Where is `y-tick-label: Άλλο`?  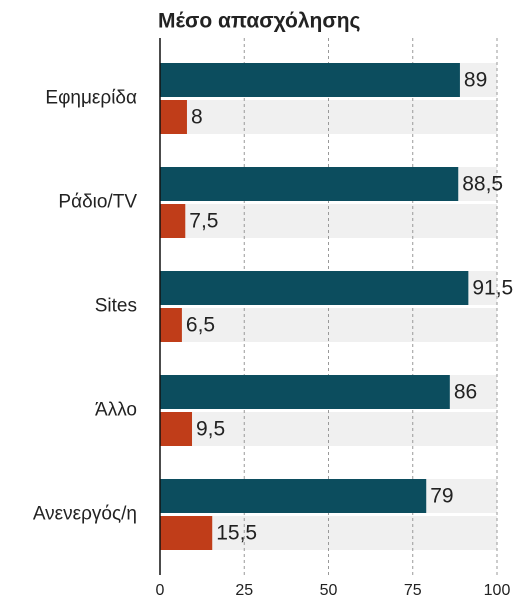 y-tick-label: Άλλο is located at coordinates (116, 410).